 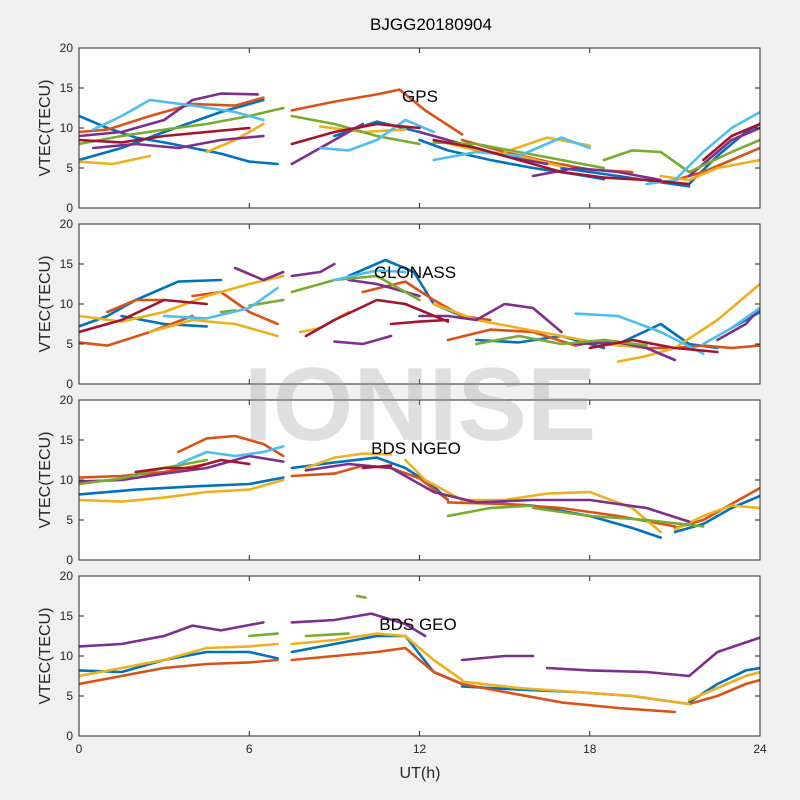 I want to click on x-tick-label: 6, so click(x=249, y=749).